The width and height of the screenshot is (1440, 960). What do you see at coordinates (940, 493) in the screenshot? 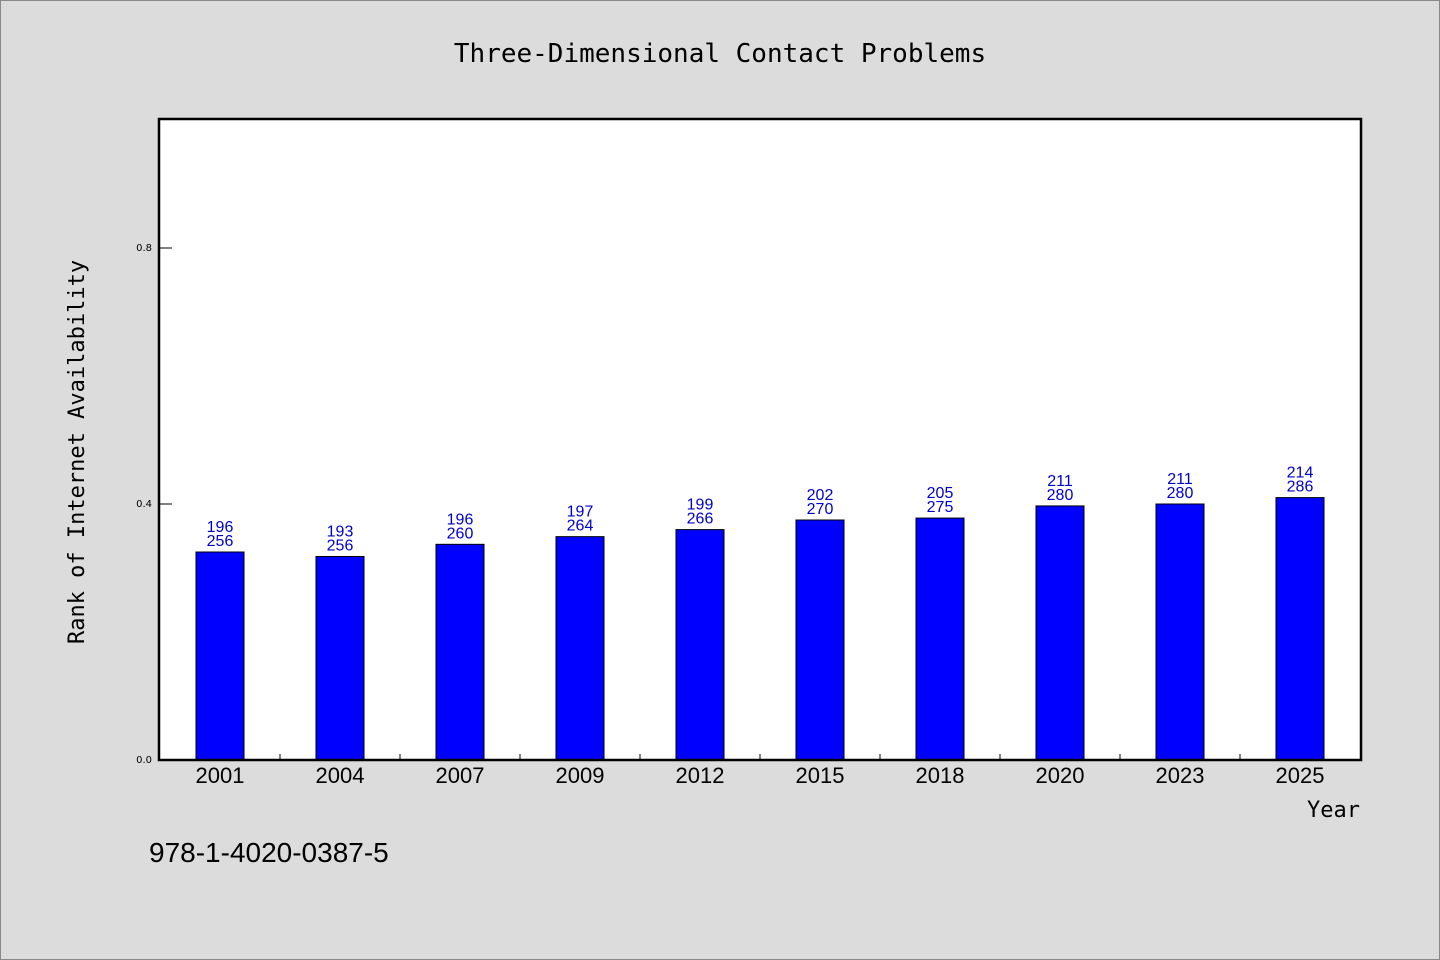
I see `data-label: 205` at bounding box center [940, 493].